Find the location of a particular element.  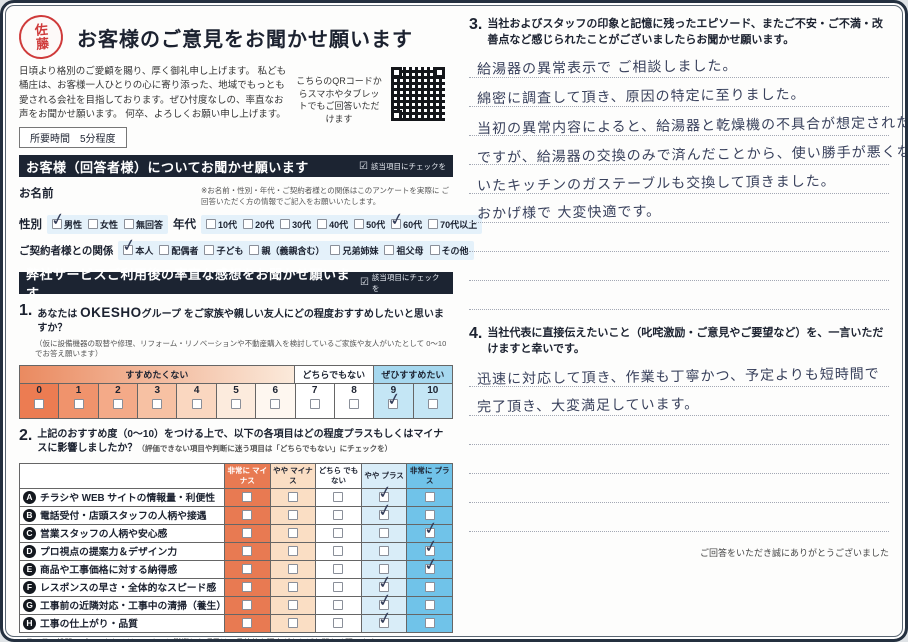

option-spouse: 配偶者 is located at coordinates (178, 250).